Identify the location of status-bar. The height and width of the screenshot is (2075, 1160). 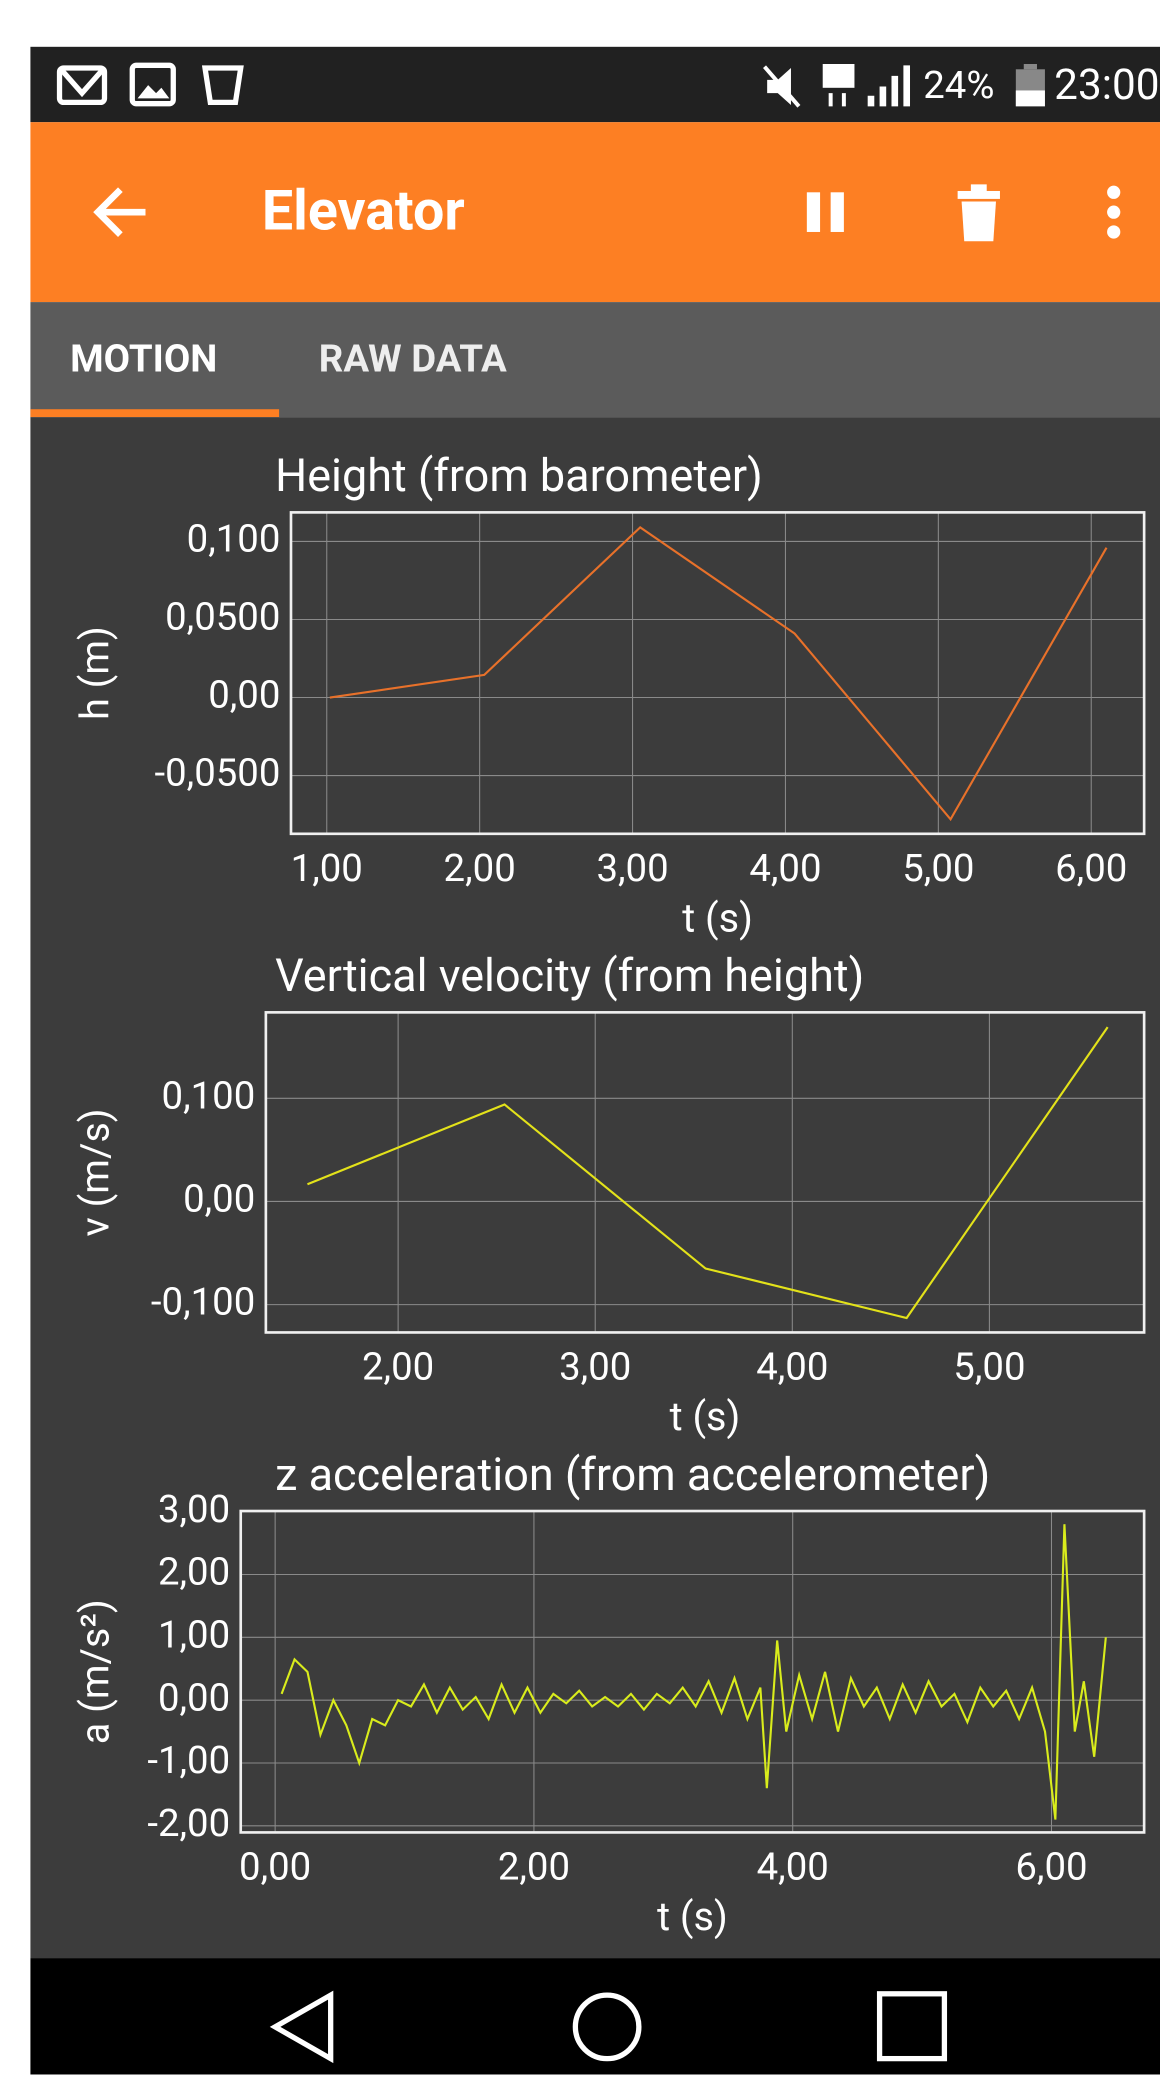
(595, 84).